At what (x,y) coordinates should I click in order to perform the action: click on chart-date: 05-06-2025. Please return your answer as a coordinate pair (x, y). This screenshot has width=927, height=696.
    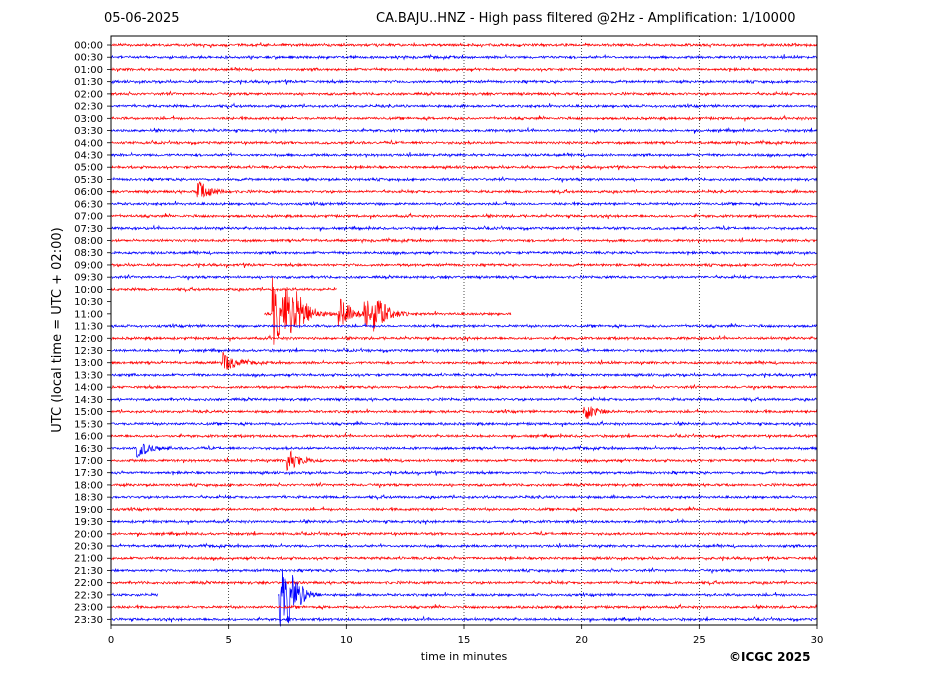
    Looking at the image, I should click on (142, 18).